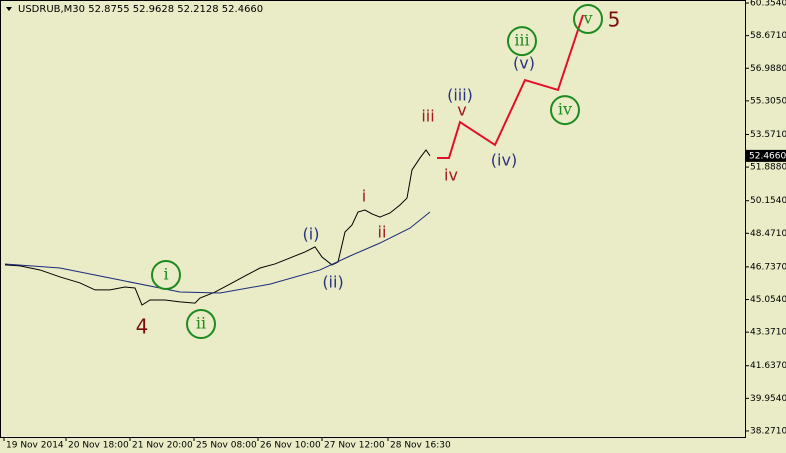 This screenshot has width=786, height=453. I want to click on y-tick-label: 60.3540, so click(768, 4).